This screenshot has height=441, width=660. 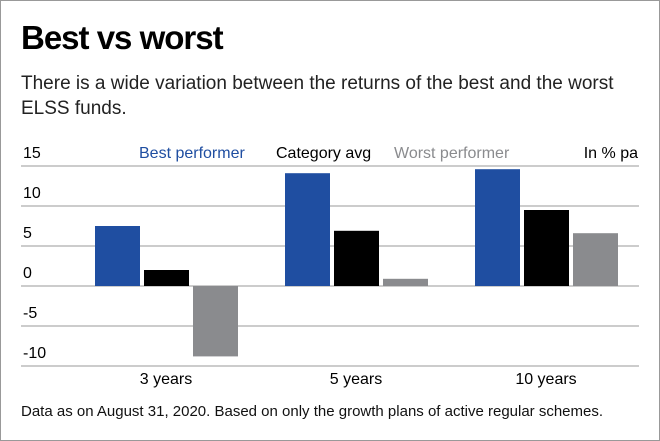 What do you see at coordinates (166, 379) in the screenshot?
I see `x-tick-label: 3 years` at bounding box center [166, 379].